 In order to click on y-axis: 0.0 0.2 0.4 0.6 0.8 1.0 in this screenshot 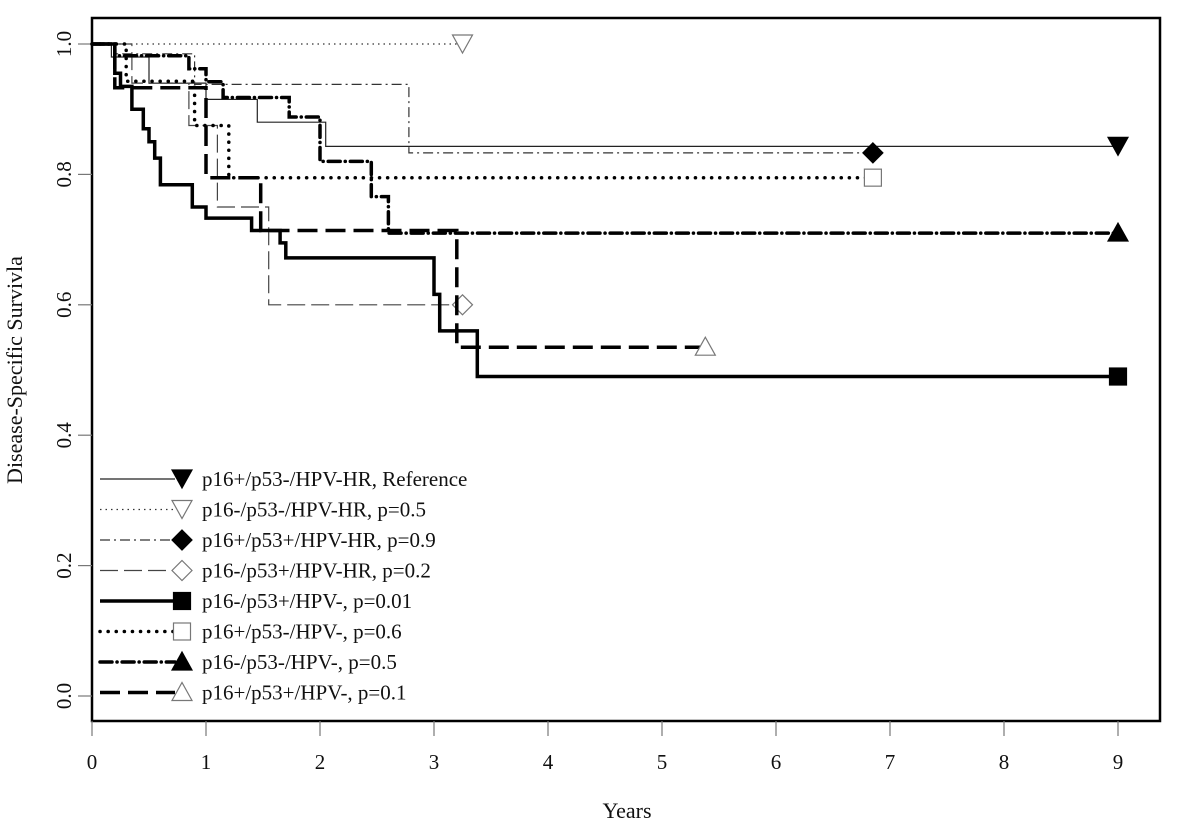, I will do `click(72, 370)`.